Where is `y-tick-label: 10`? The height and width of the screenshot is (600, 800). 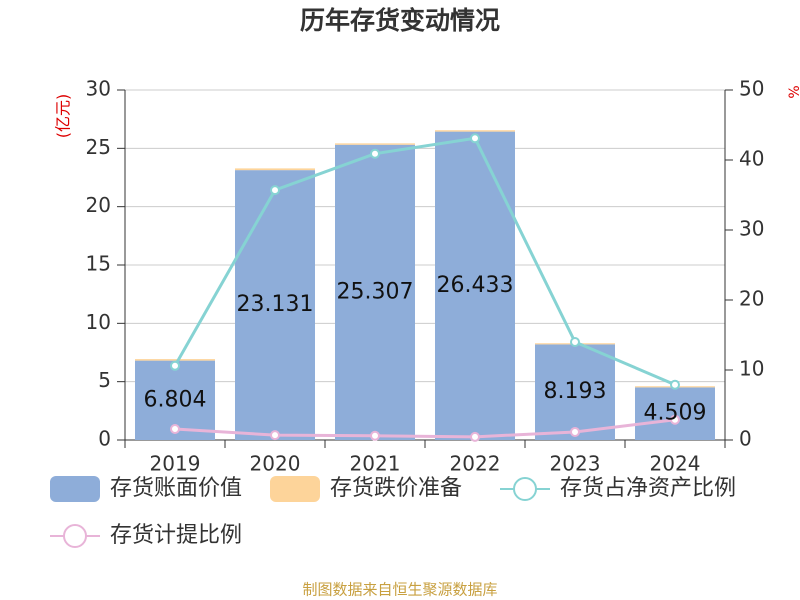
y-tick-label: 10 is located at coordinates (98, 322).